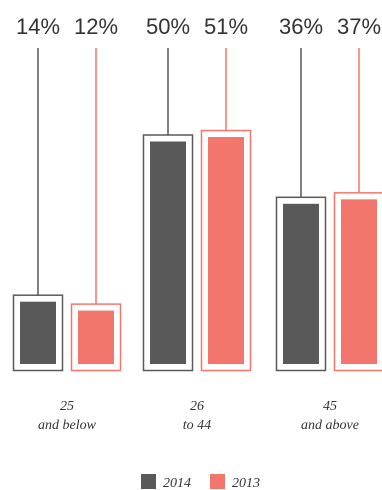 This screenshot has width=382, height=490. Describe the element at coordinates (96, 26) in the screenshot. I see `data-label-2013-0: 12%` at that location.